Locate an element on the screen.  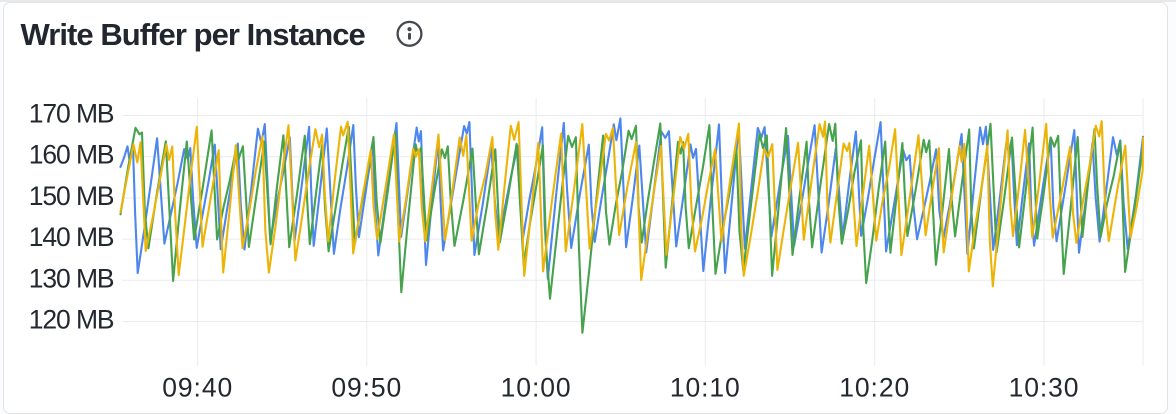
svg-text: 10:30 is located at coordinates (1044, 388).